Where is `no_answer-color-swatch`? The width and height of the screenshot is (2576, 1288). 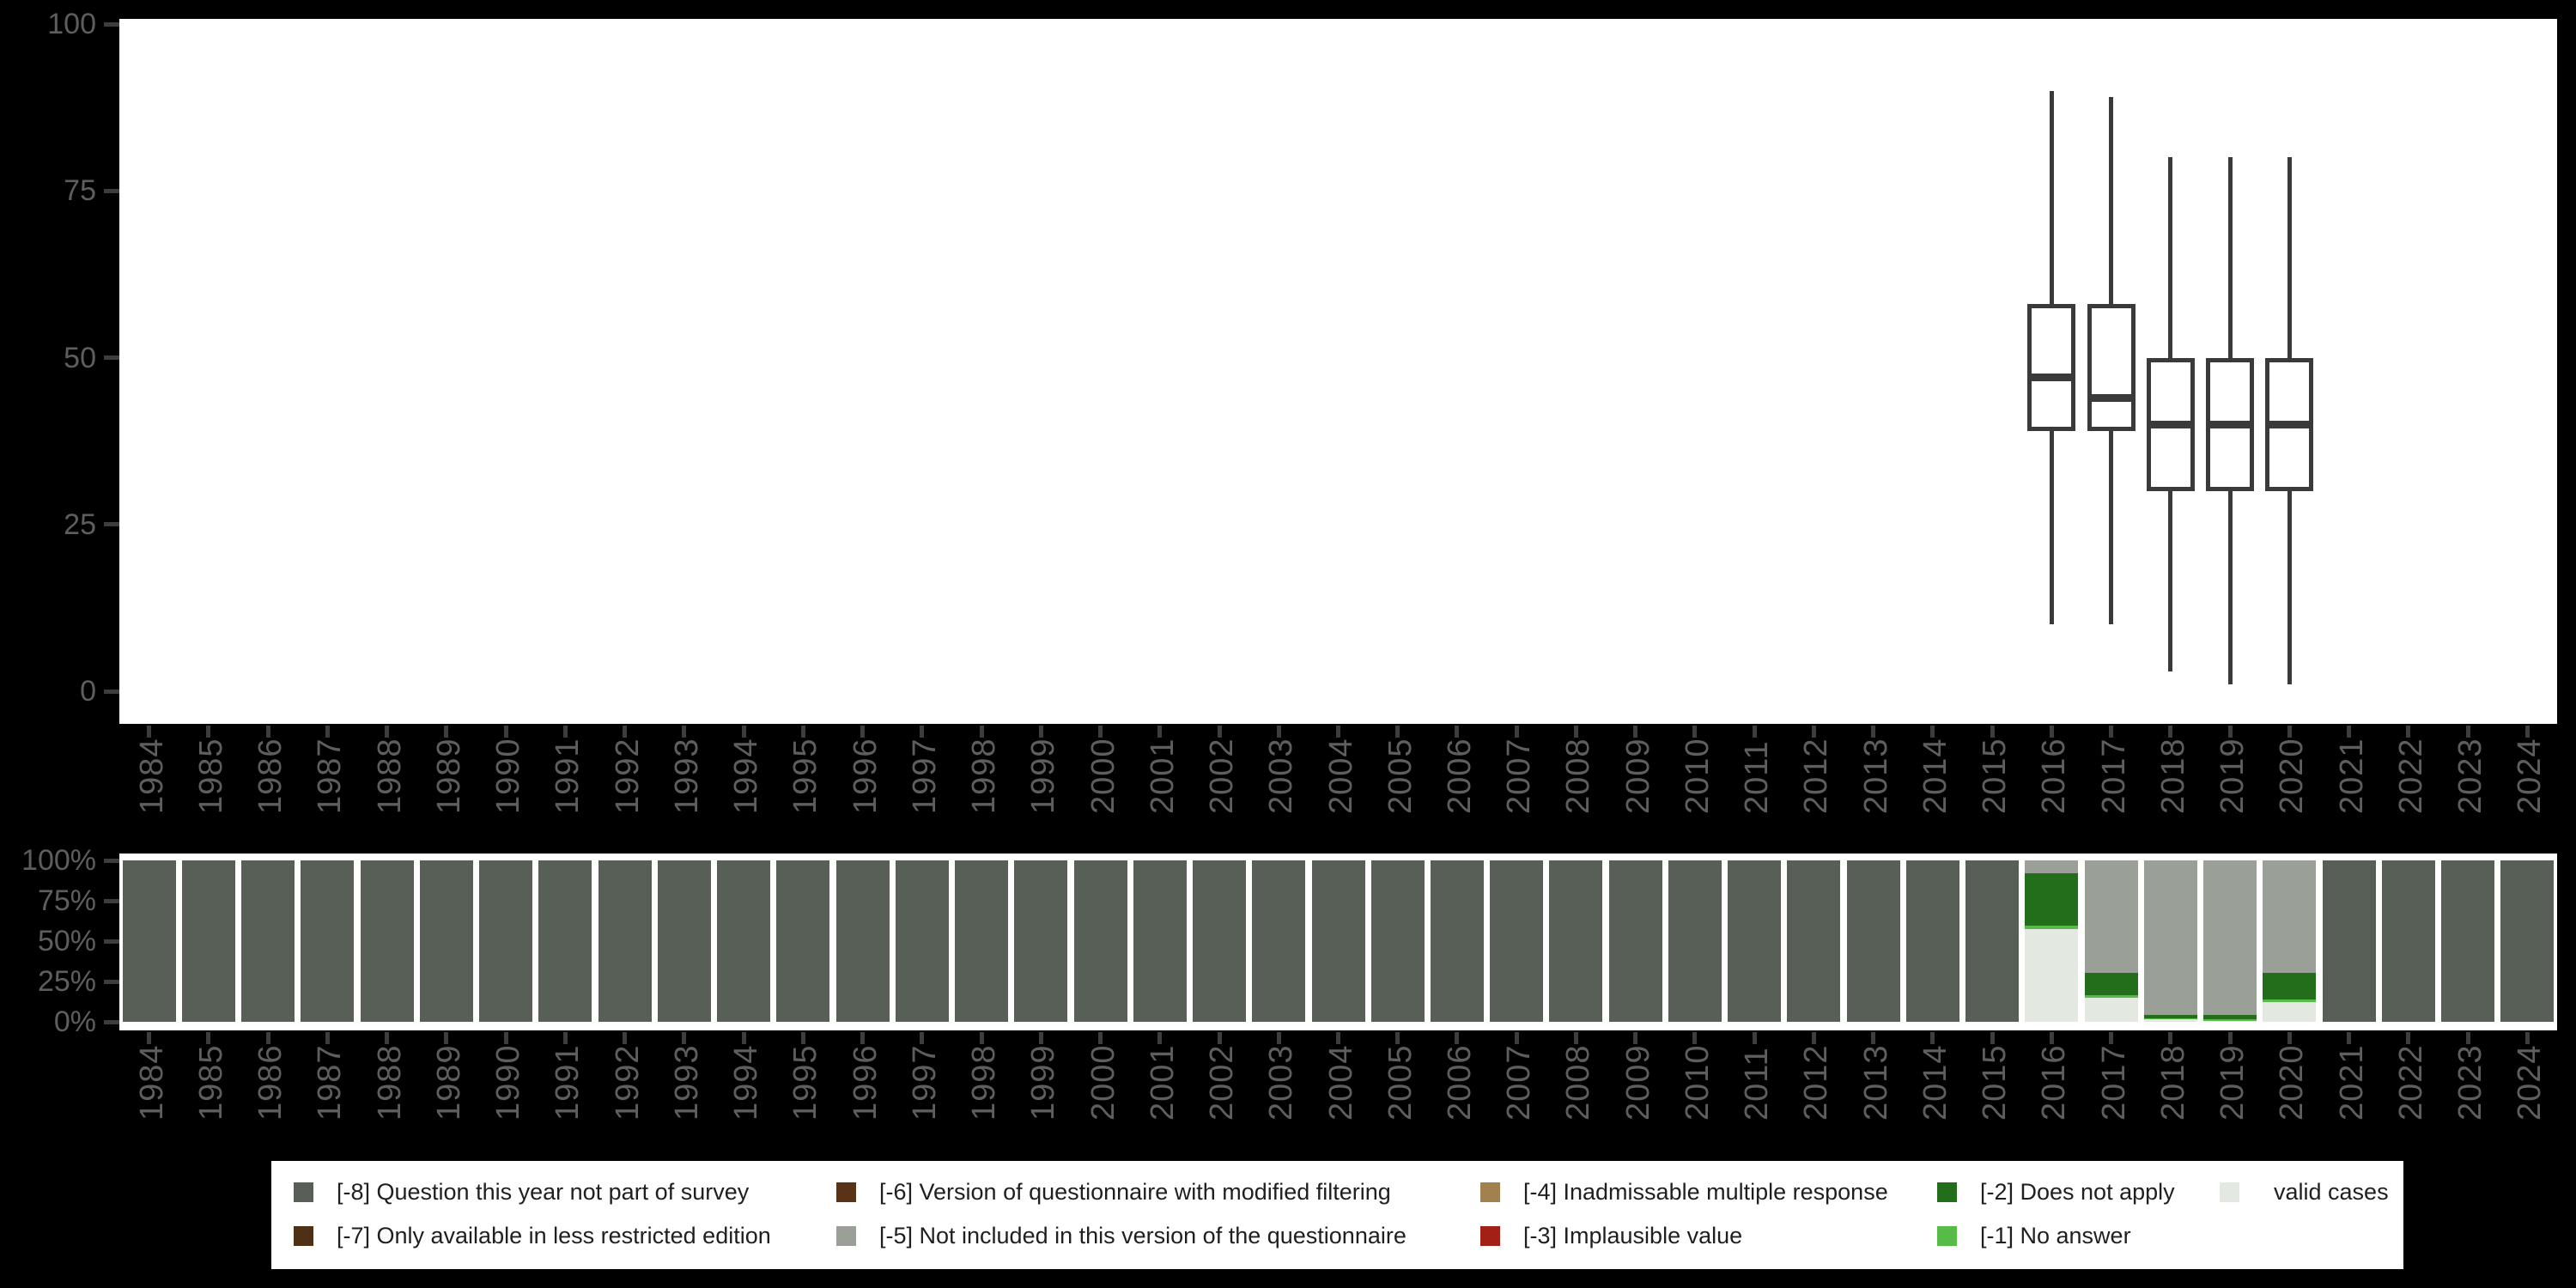
no_answer-color-swatch is located at coordinates (1947, 1235).